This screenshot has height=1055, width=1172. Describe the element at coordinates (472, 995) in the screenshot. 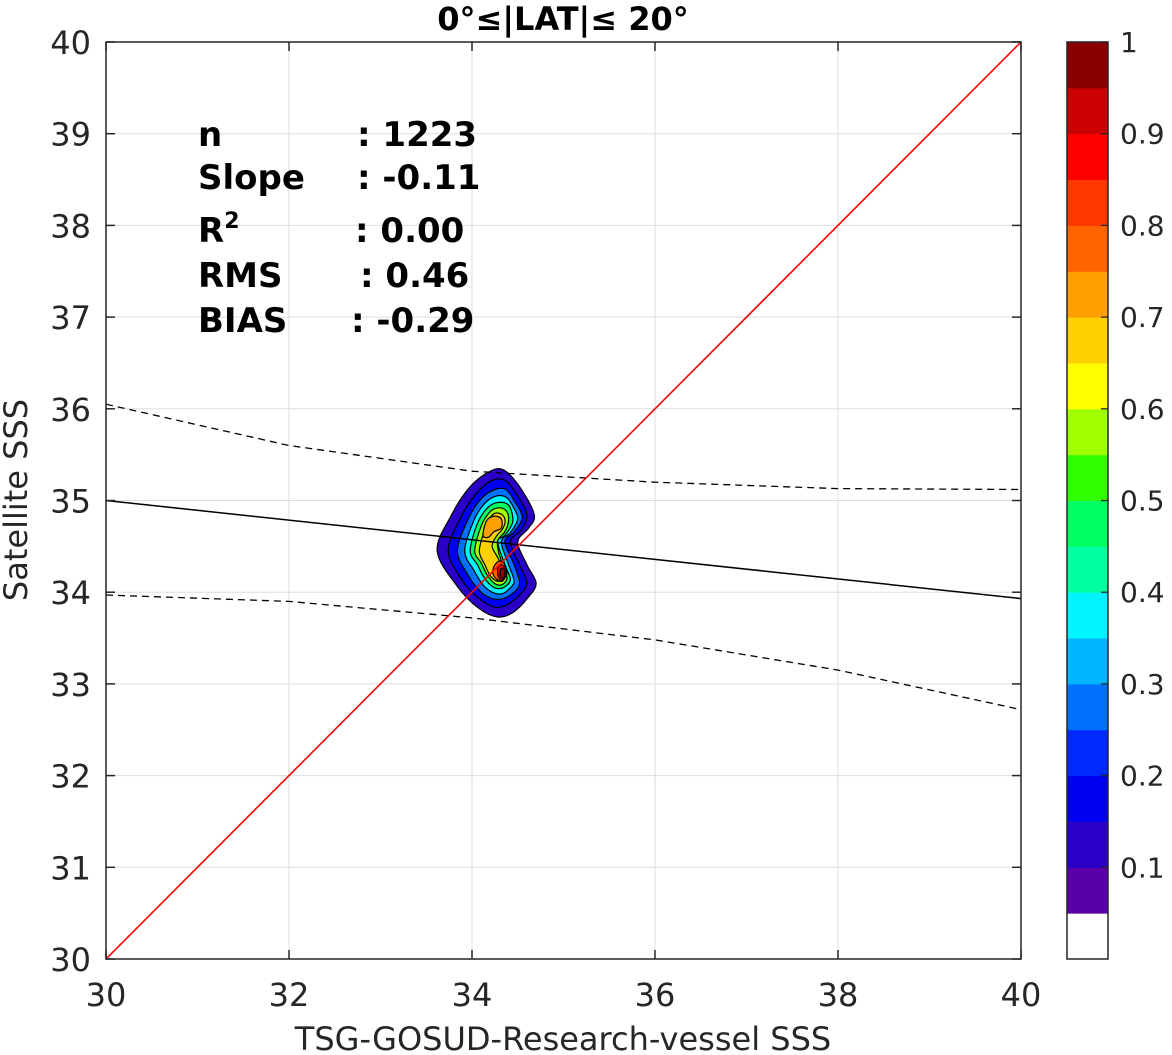

I see `x-tick-label: 34` at that location.